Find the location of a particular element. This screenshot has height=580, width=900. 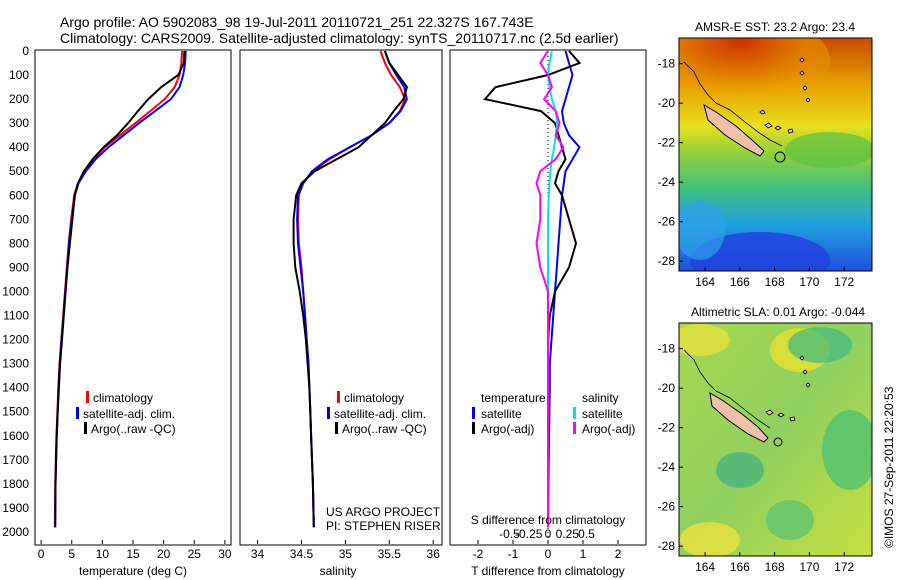

reef-outline is located at coordinates (733, 104).